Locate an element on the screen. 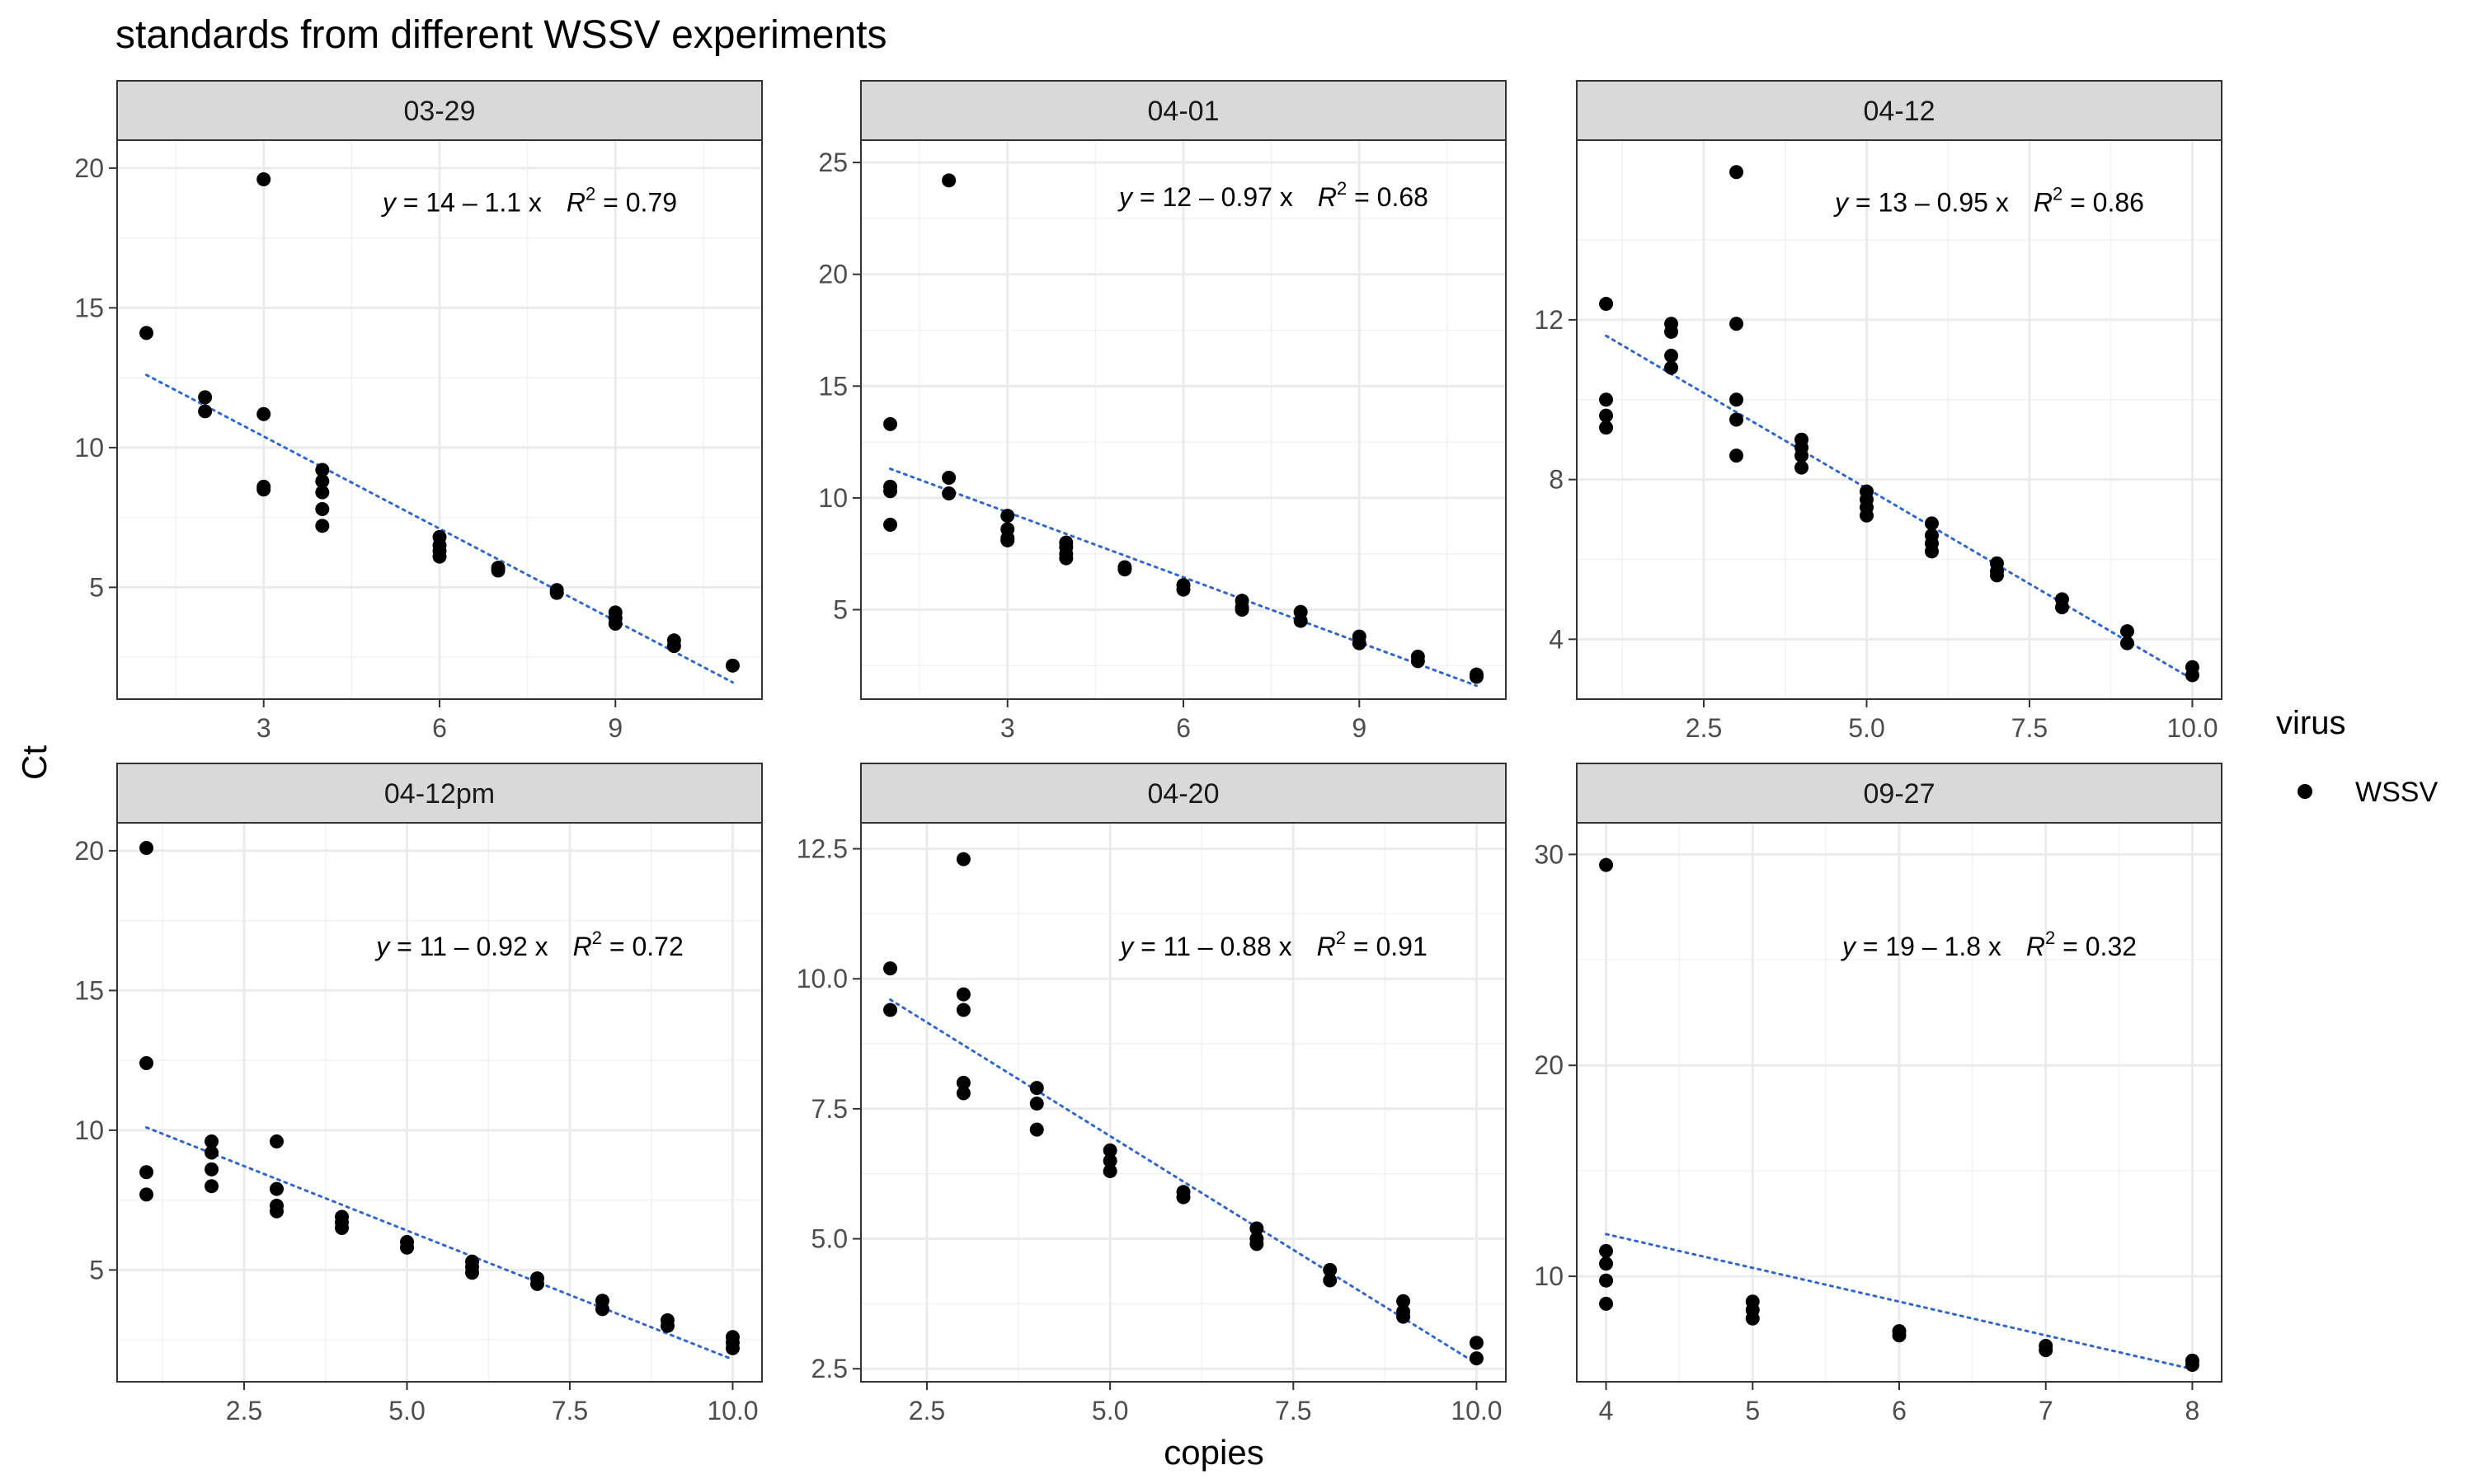 The image size is (2474, 1484). x-tick-label: 7 is located at coordinates (2046, 1410).